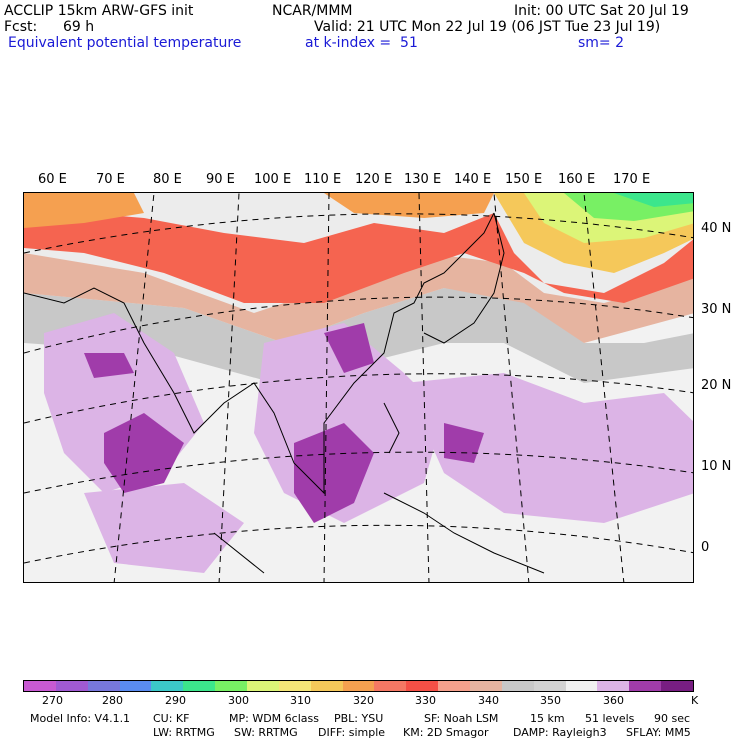 This screenshot has height=740, width=740. I want to click on colorbar-tick-270: 270, so click(52, 700).